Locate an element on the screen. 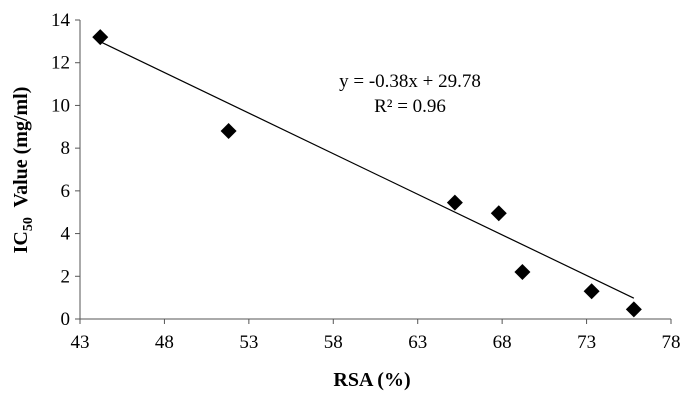  y-tick-label: 6 is located at coordinates (66, 191).